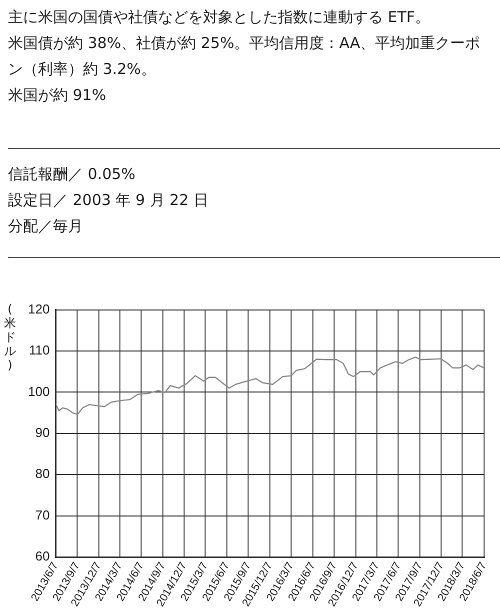  I want to click on y-tick-label: 90, so click(42, 432).